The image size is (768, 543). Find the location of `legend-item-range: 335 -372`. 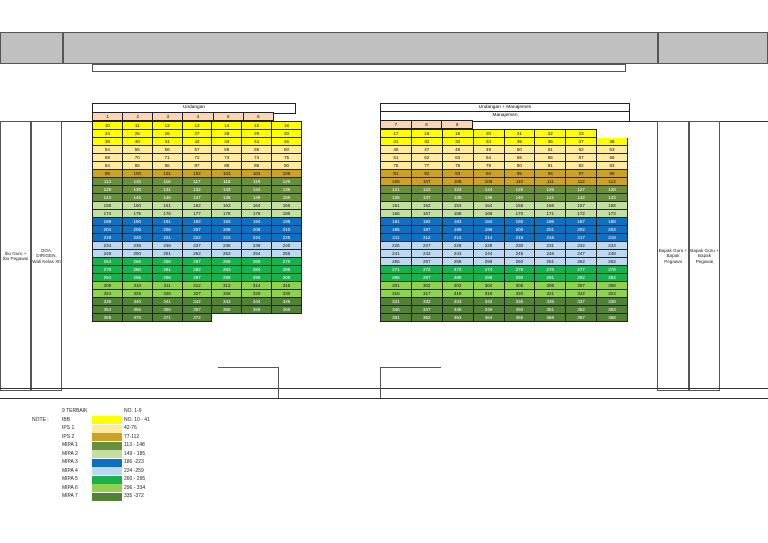

legend-item-range: 335 -372 is located at coordinates (134, 496).